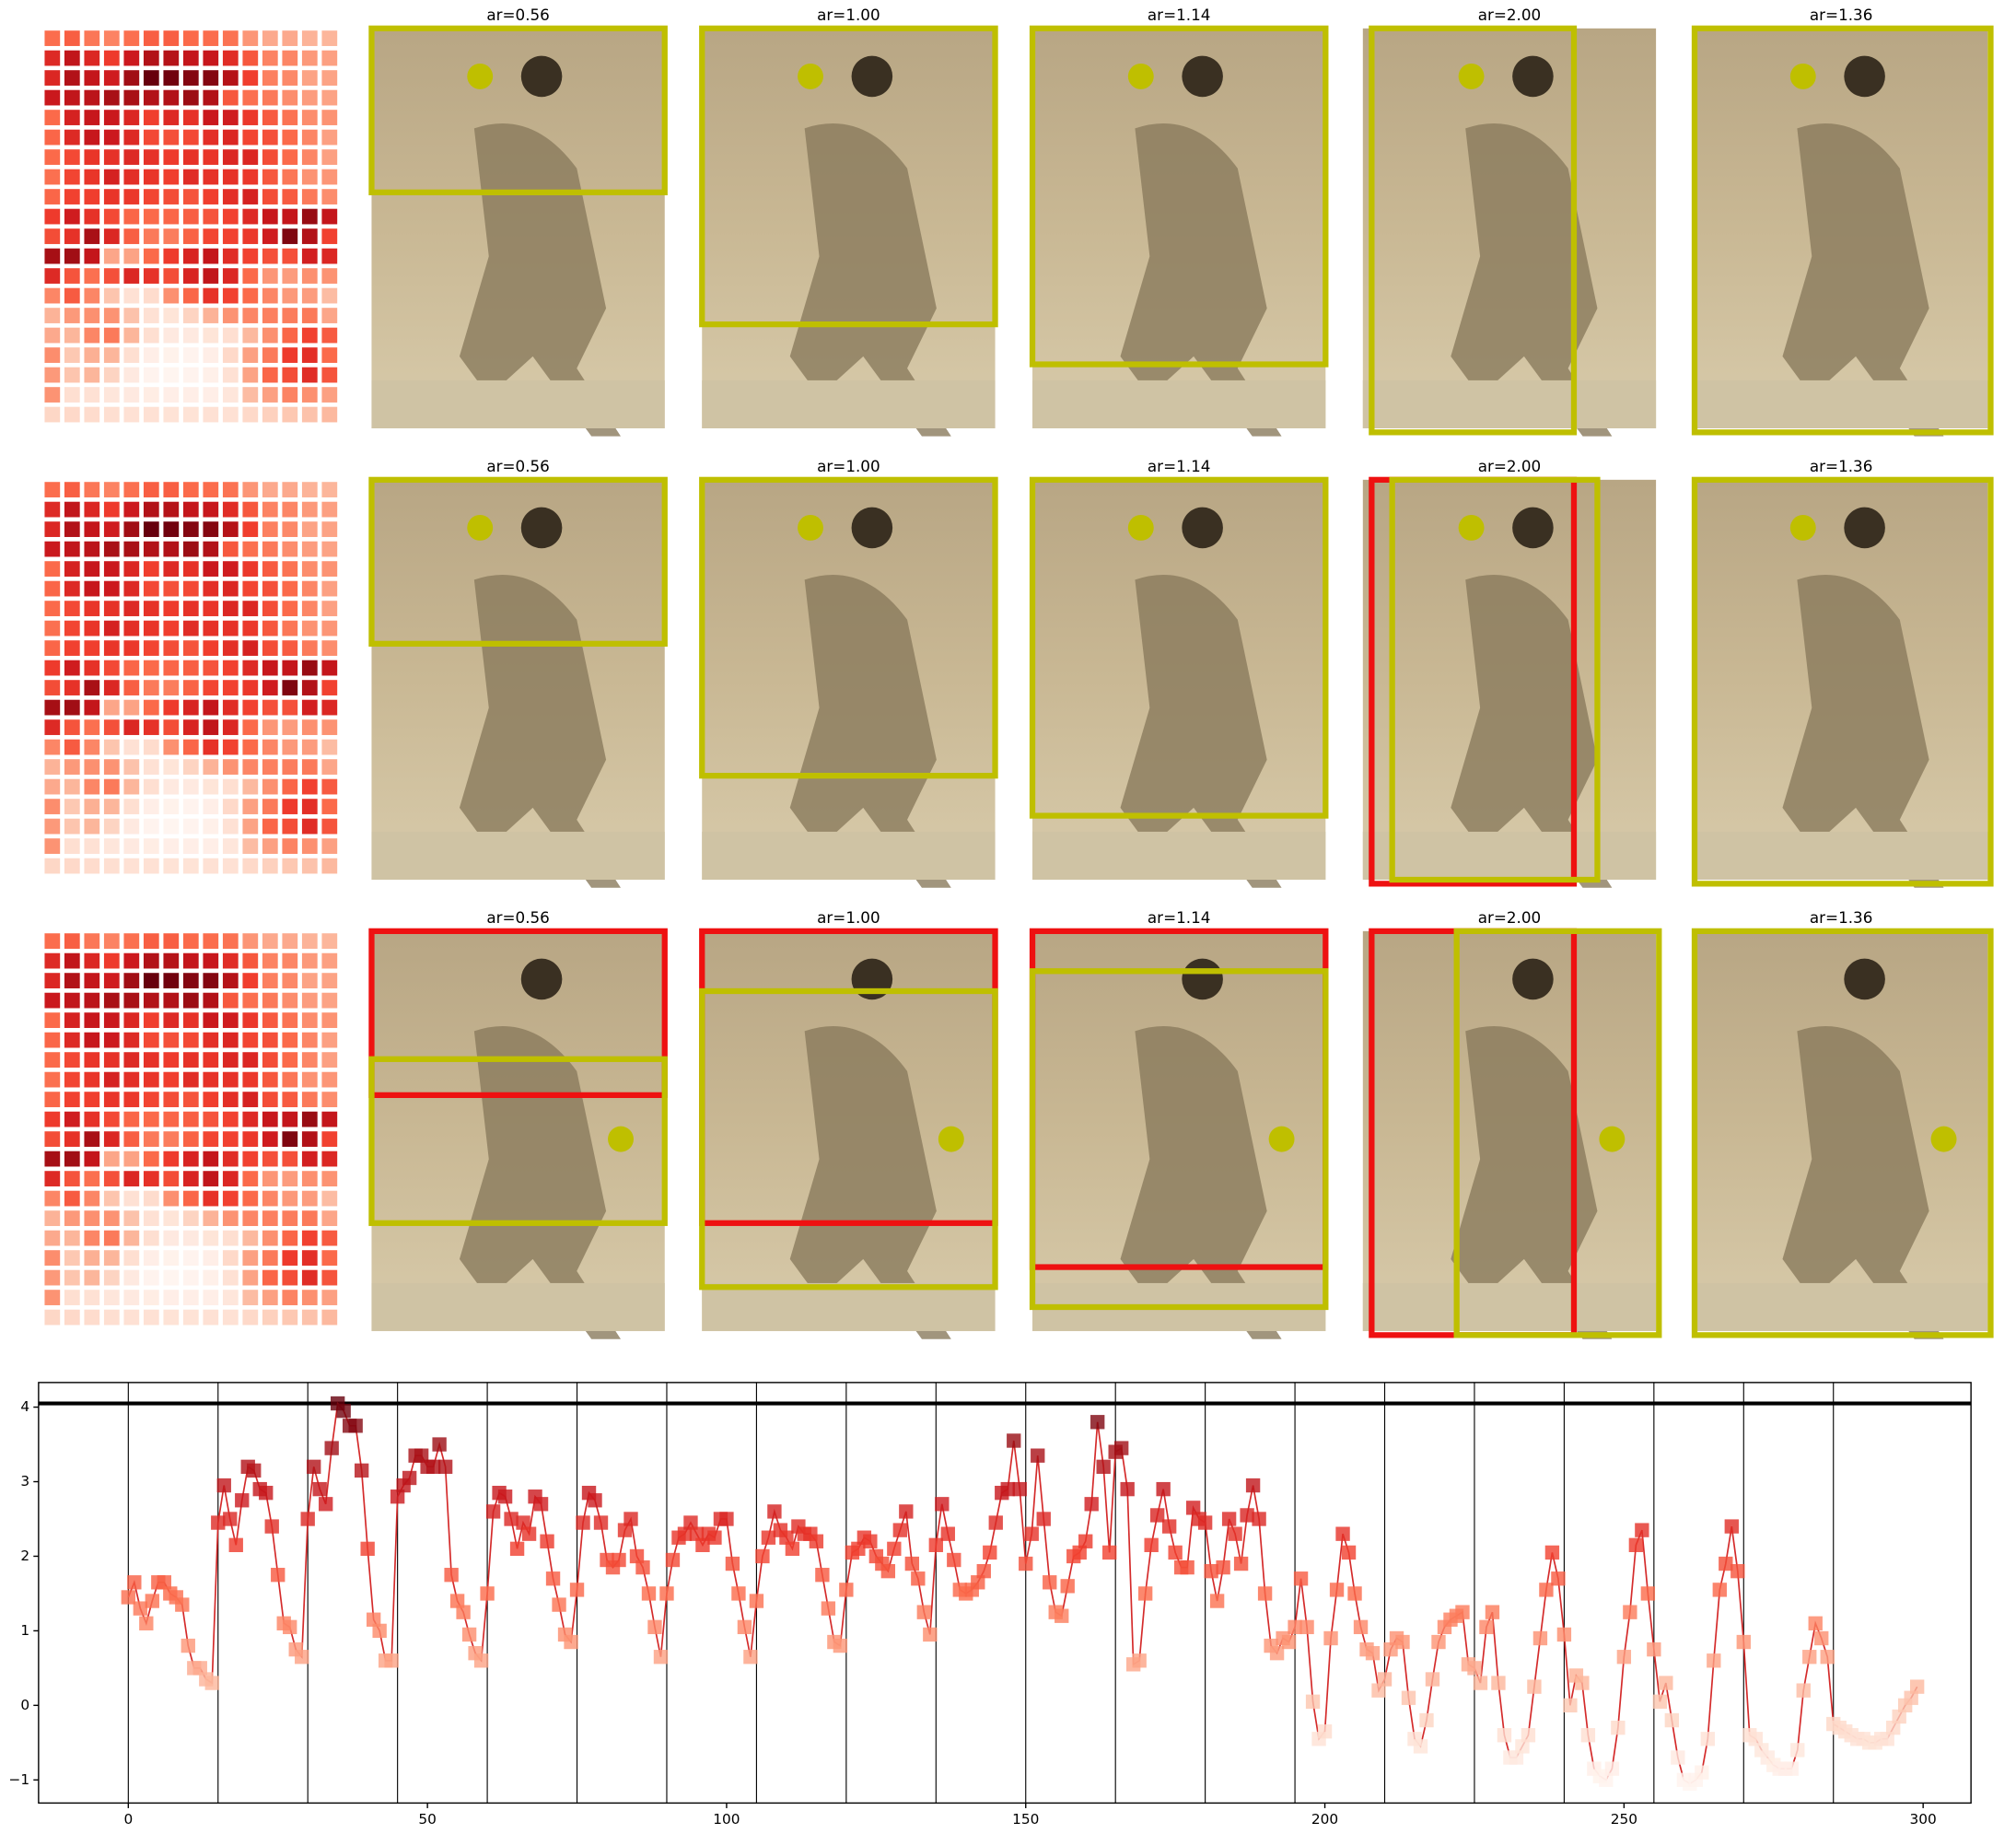  Describe the element at coordinates (1863, 280) in the screenshot. I see `photo-figure` at that location.